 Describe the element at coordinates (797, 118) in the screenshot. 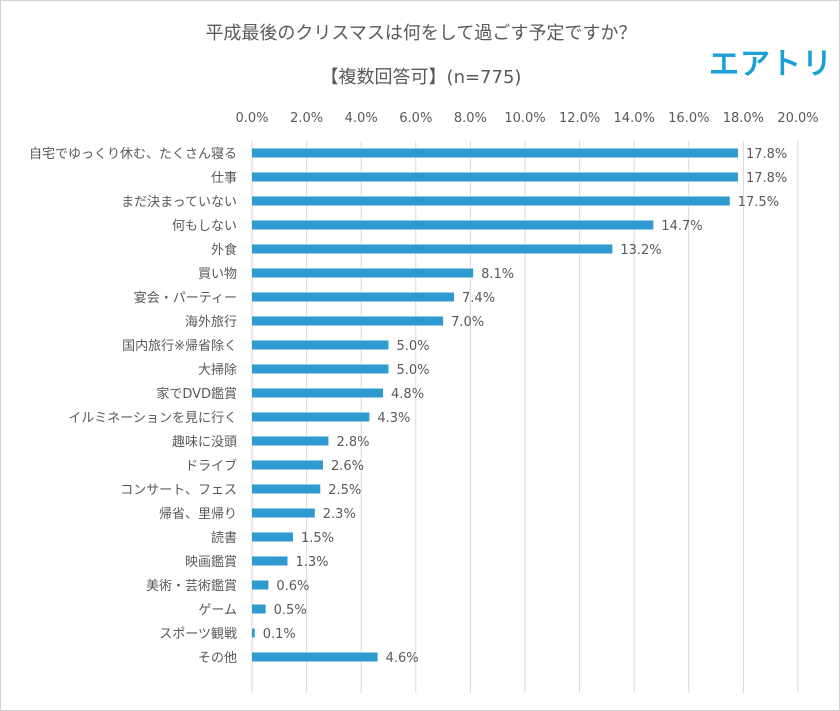

I see `x-tick-label: 20.0%` at that location.